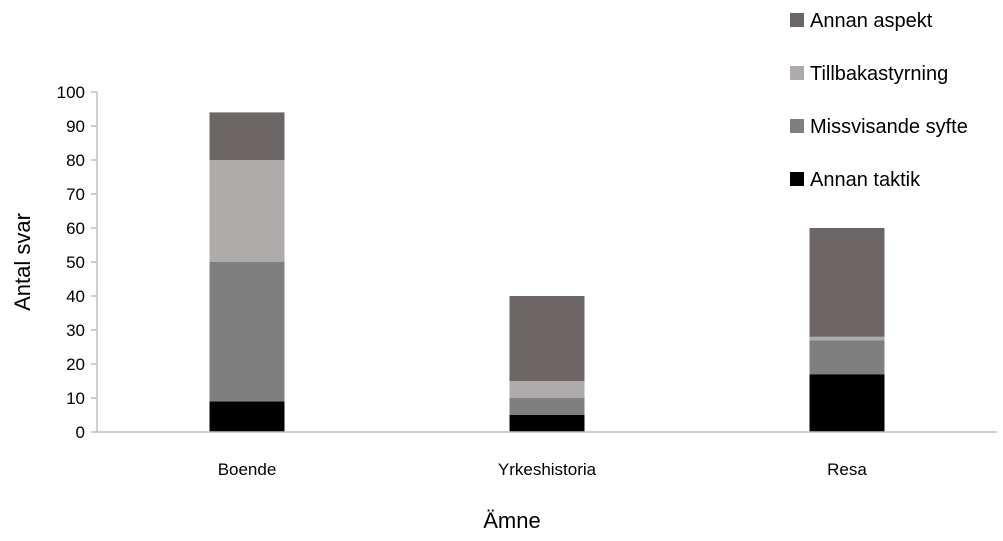 The image size is (1003, 541). What do you see at coordinates (247, 332) in the screenshot?
I see `bar-boende-missvisande-syfte` at bounding box center [247, 332].